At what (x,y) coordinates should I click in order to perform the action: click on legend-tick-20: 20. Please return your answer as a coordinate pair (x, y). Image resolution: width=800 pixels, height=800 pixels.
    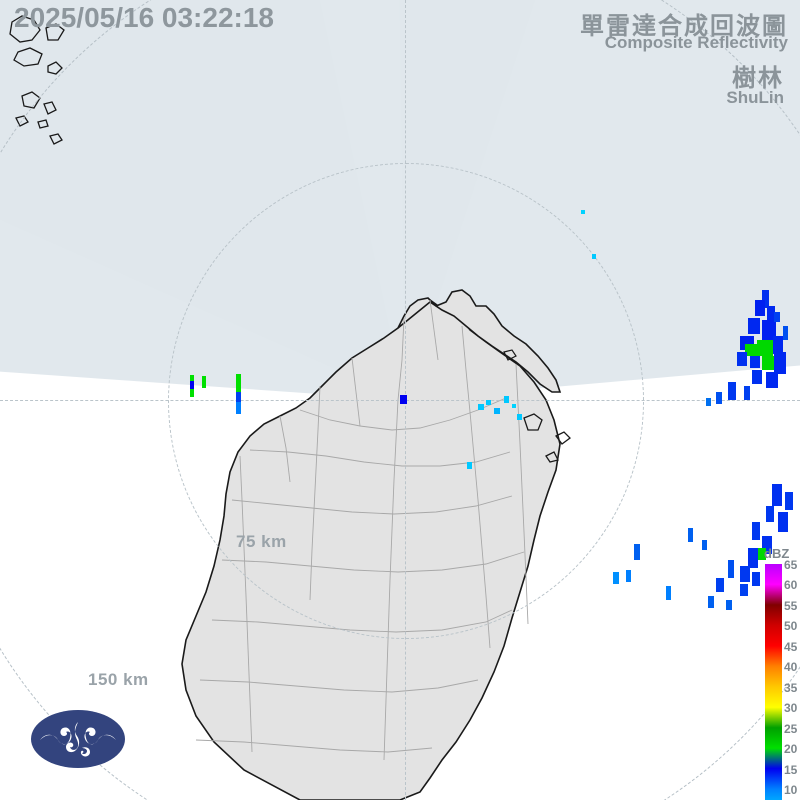
    Looking at the image, I should click on (791, 749).